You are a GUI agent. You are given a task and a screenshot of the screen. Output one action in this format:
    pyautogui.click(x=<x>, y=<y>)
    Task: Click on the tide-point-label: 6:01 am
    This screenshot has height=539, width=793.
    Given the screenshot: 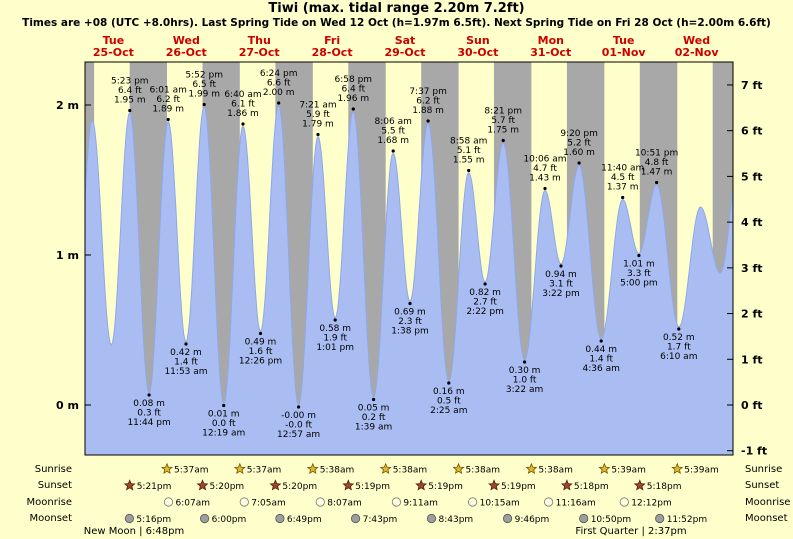 What is the action you would take?
    pyautogui.click(x=168, y=91)
    